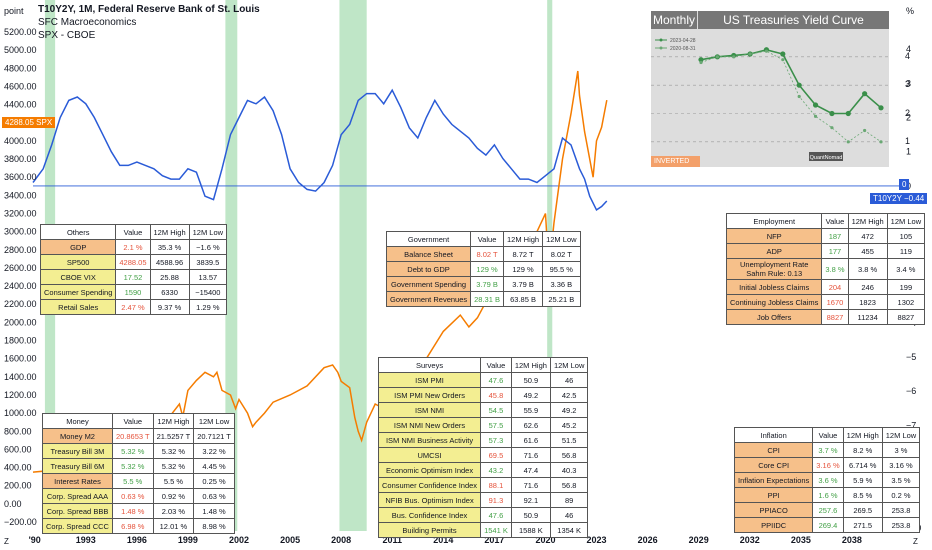 This screenshot has height=550, width=932. What do you see at coordinates (20, 322) in the screenshot?
I see `left-tick-label: 2000.00` at bounding box center [20, 322].